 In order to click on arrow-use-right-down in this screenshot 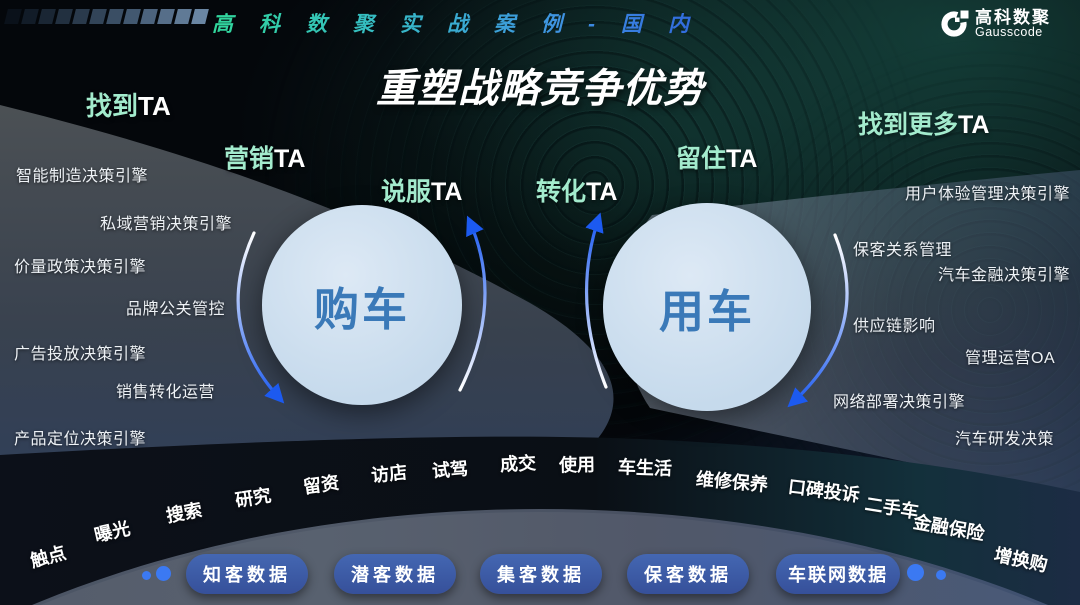, I will do `click(818, 320)`.